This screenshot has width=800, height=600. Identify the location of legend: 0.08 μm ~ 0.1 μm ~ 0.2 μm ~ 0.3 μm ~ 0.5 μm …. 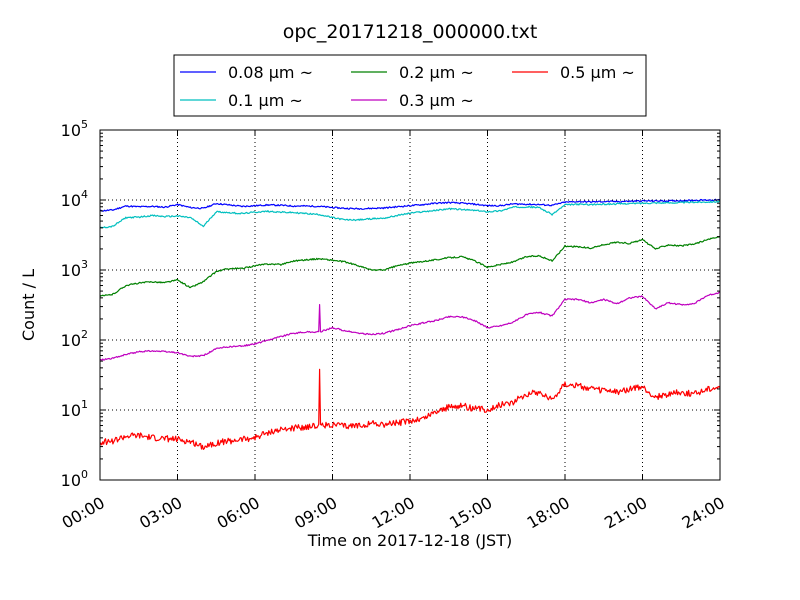
(410, 85).